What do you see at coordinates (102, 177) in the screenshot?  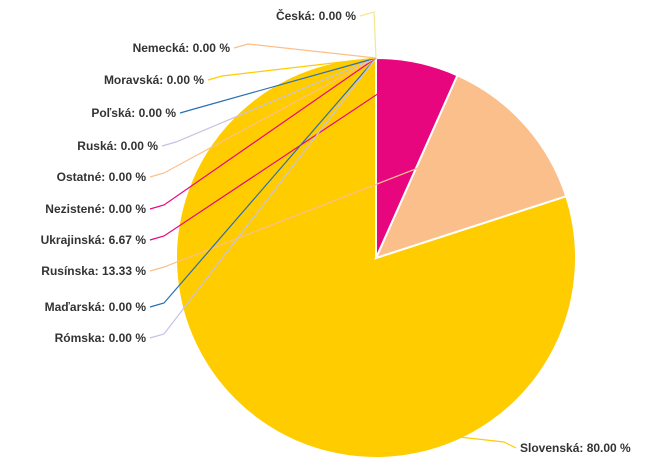 I see `slice-label-ostatne: Ostatné: 0.00 %` at bounding box center [102, 177].